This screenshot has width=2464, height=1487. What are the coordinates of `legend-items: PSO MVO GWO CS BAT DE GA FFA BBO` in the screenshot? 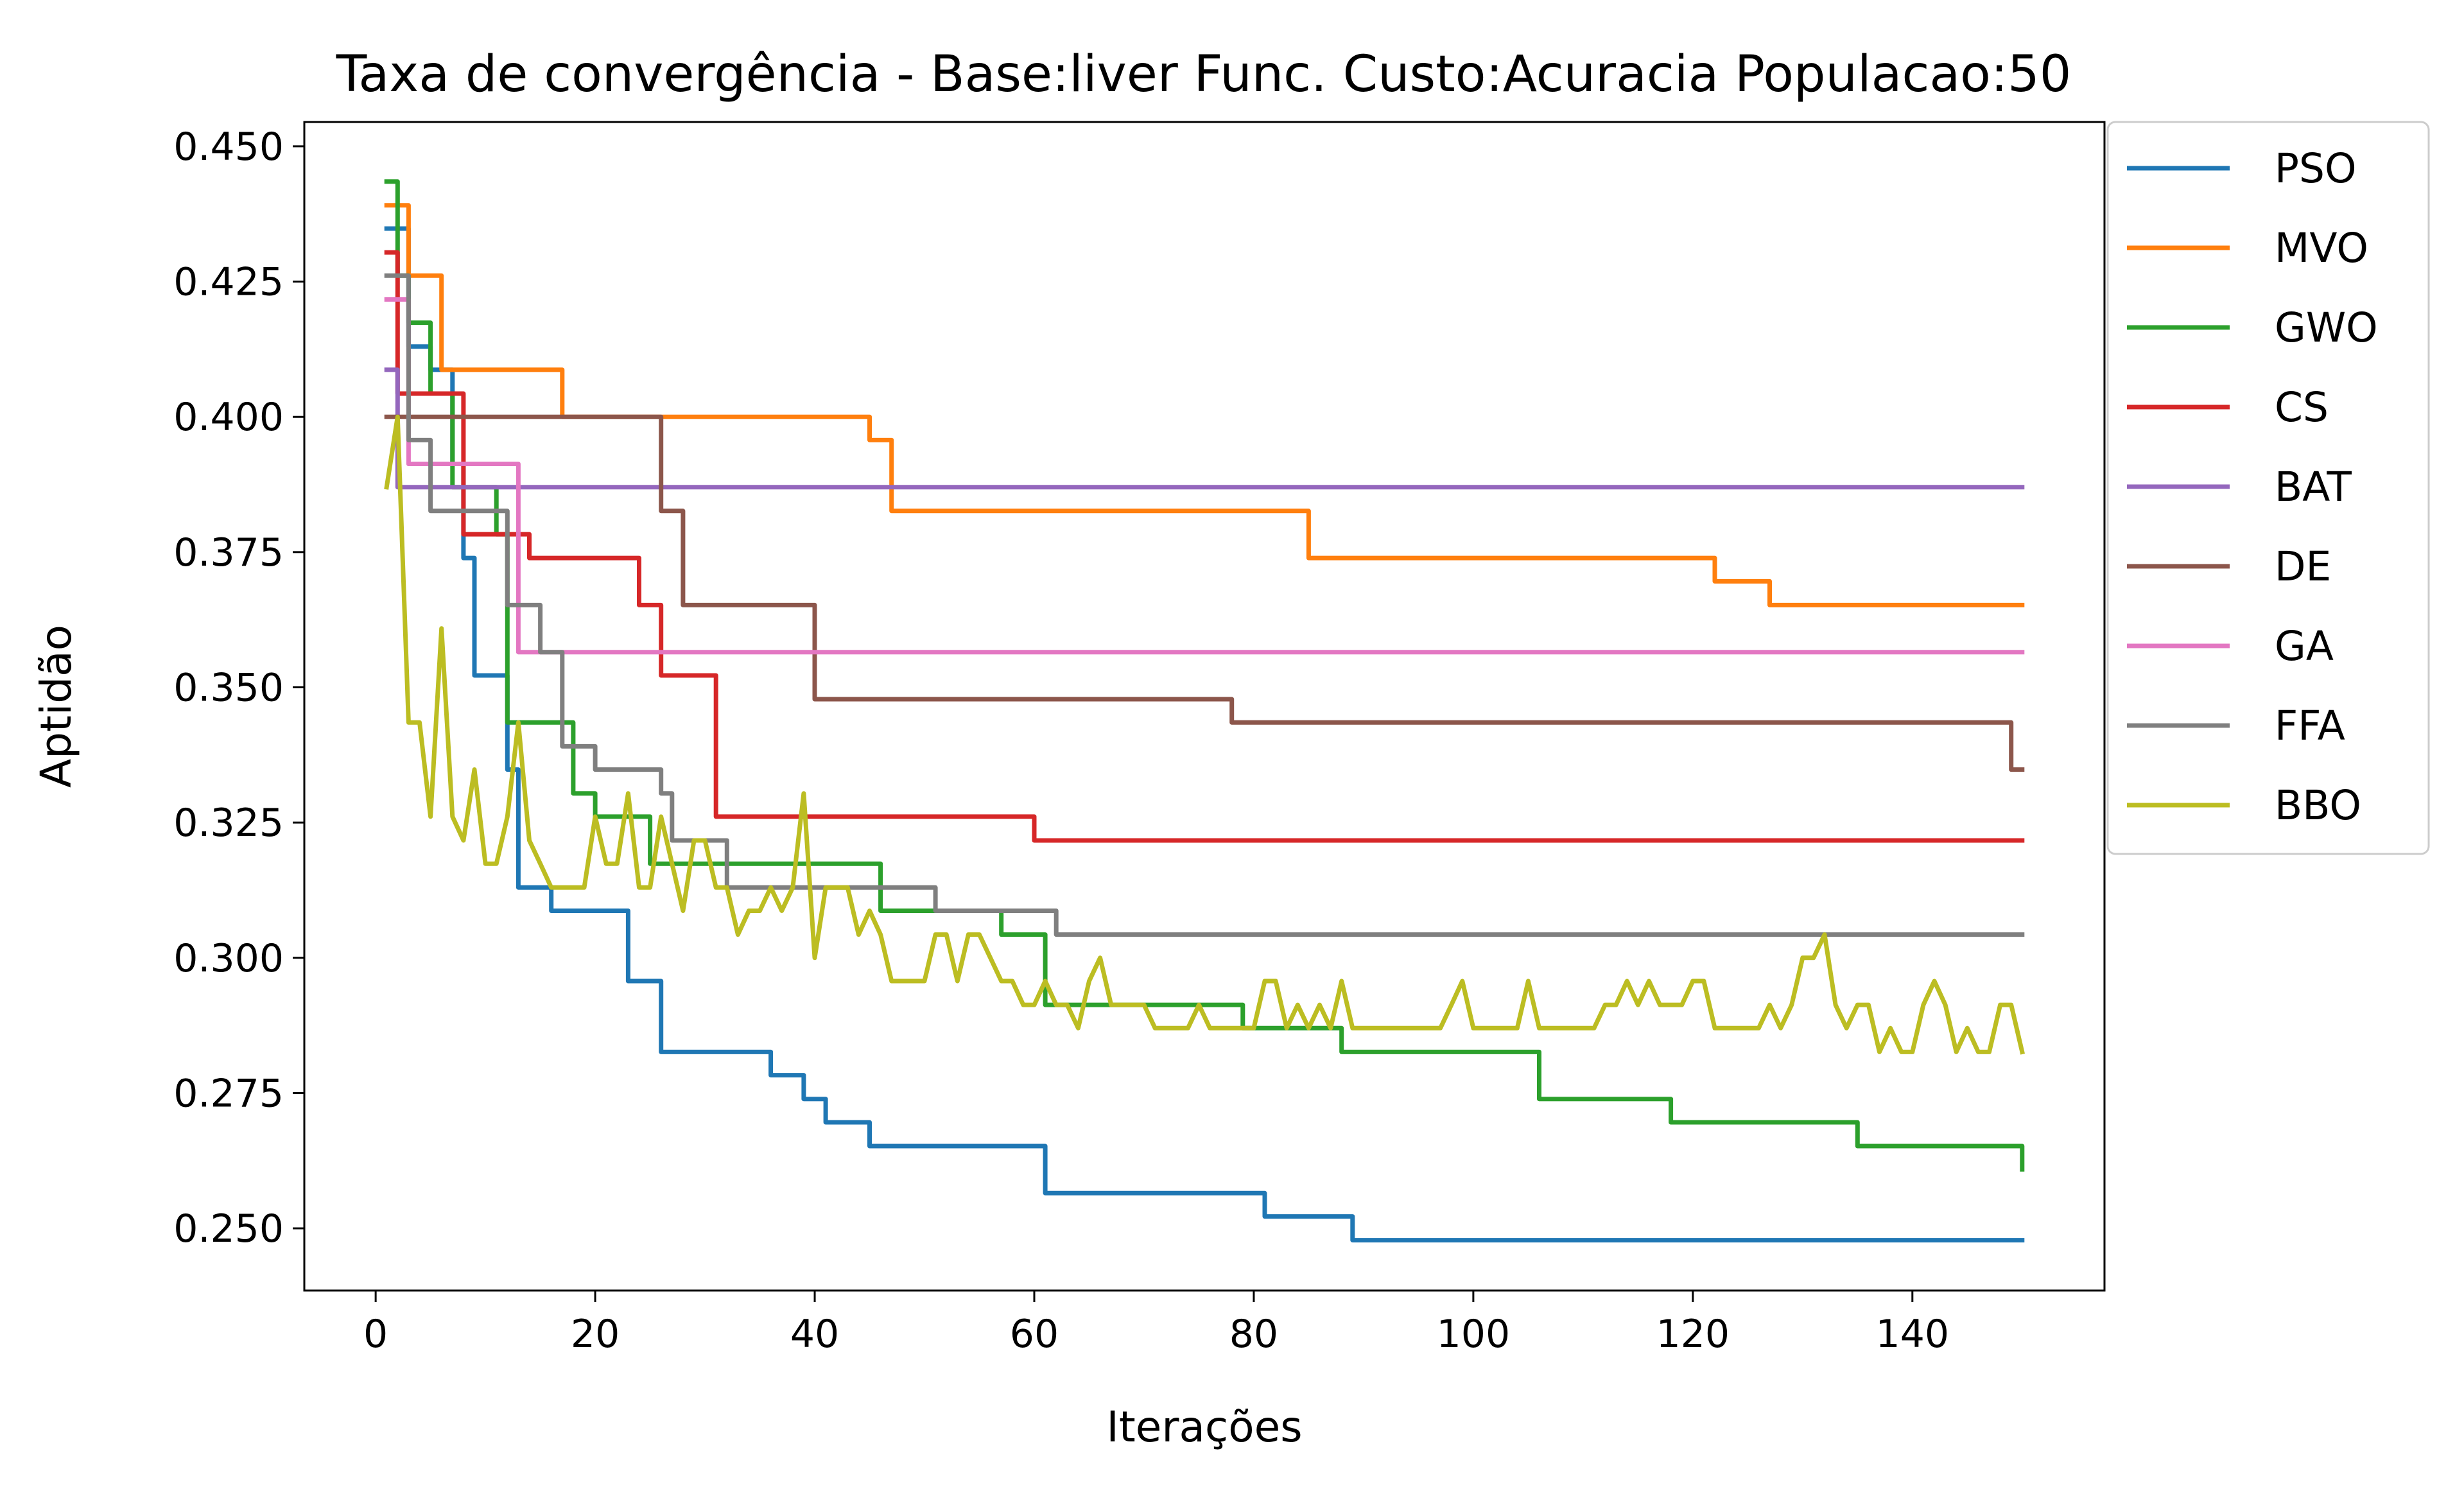 It's located at (2252, 487).